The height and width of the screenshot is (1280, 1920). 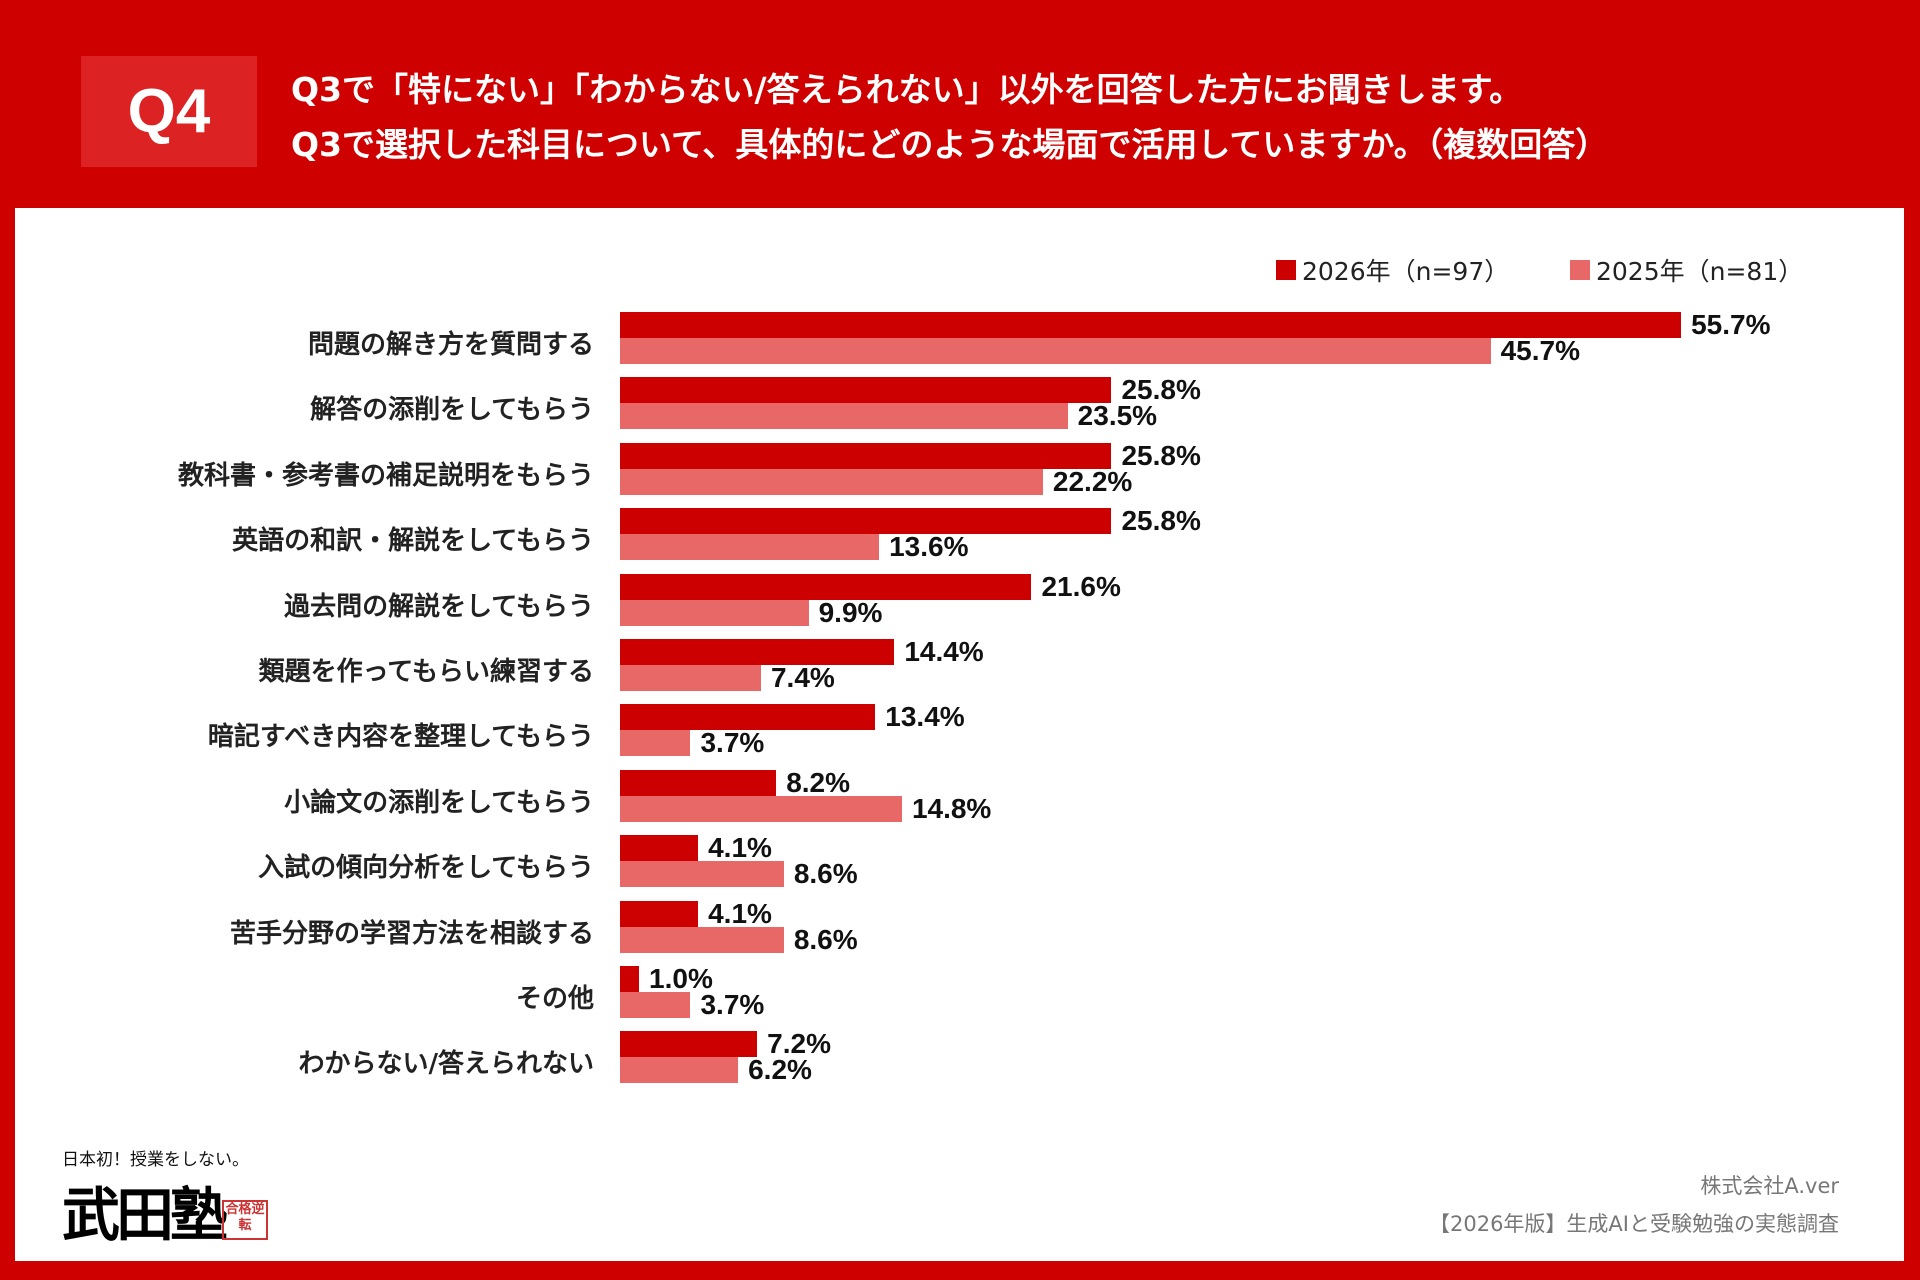 I want to click on logo-stamp: 合格逆転, so click(x=245, y=1220).